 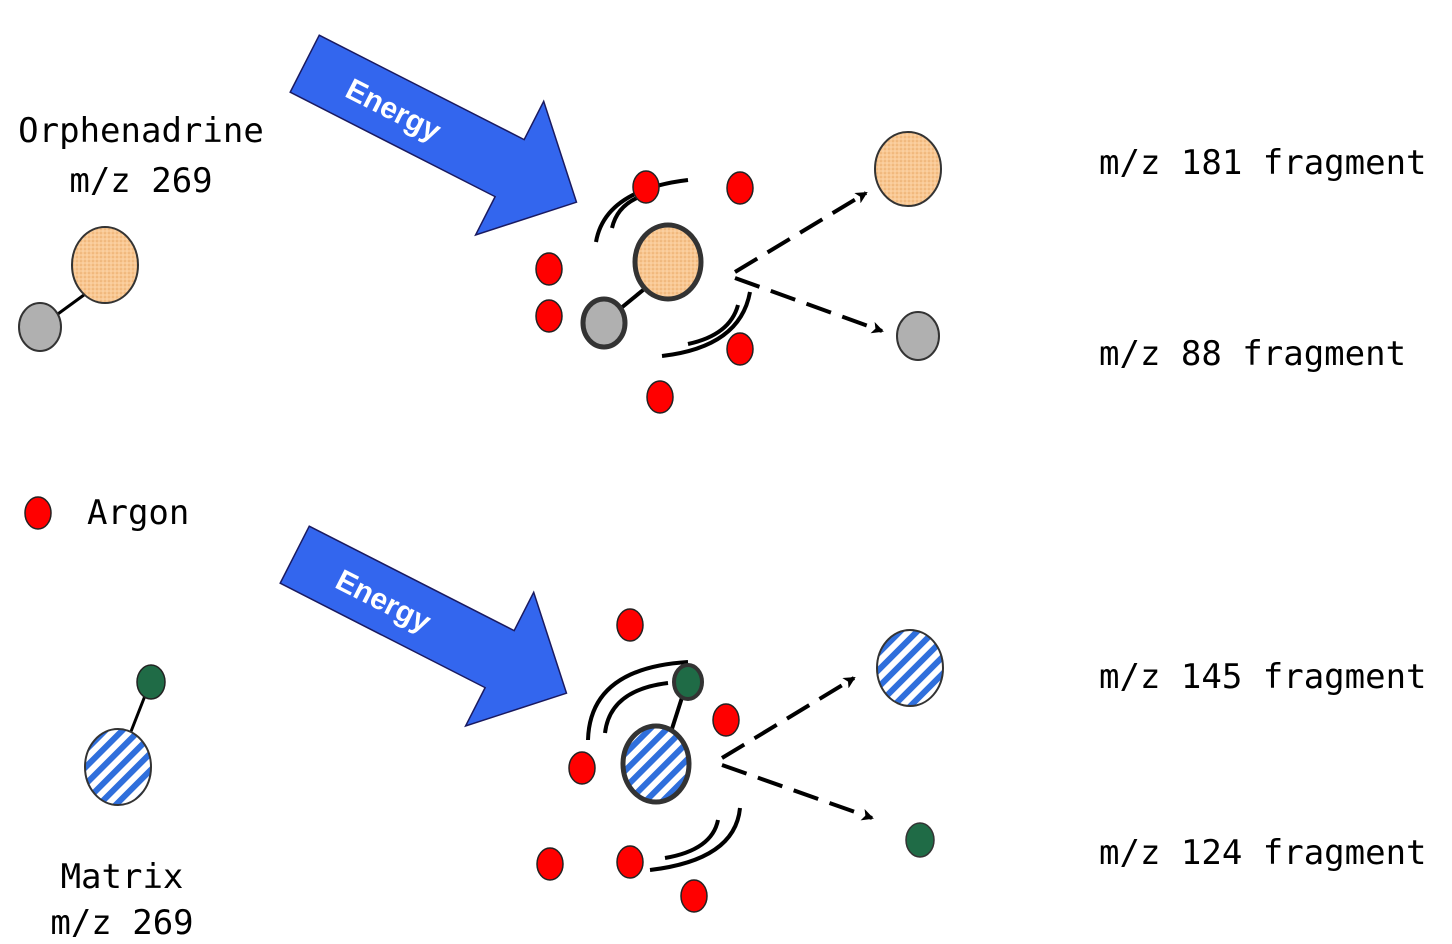 What do you see at coordinates (122, 923) in the screenshot?
I see `matrix-mz-label: m/z 269` at bounding box center [122, 923].